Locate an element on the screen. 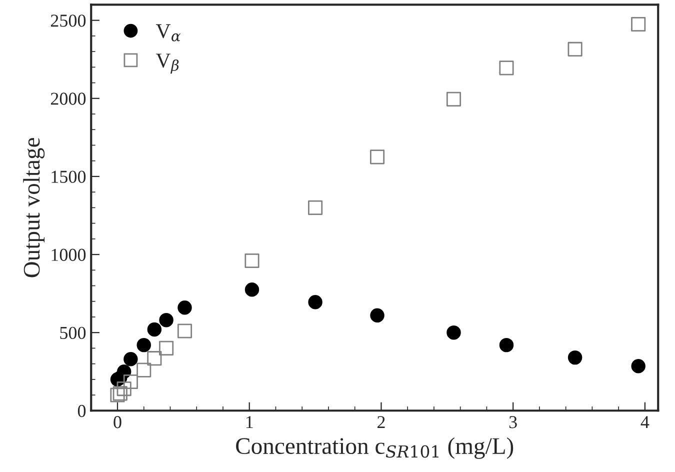  x-axis-title: Concentration c$_{SR101}$ (mg/L) is located at coordinates (375, 448).